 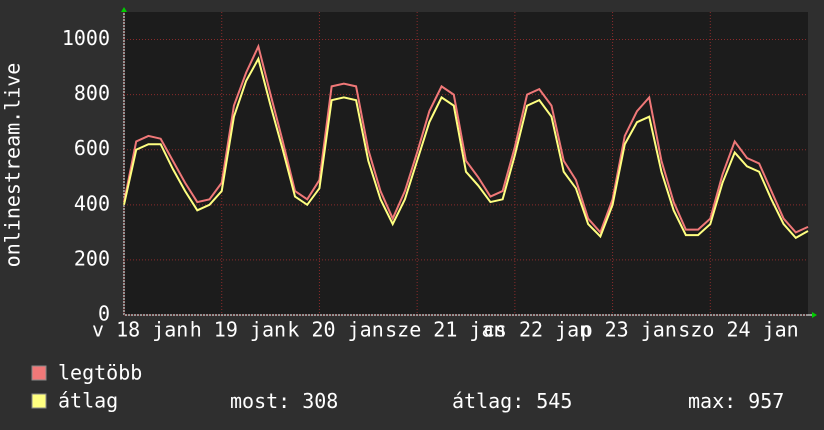 I want to click on stat: max: 957, so click(x=736, y=401).